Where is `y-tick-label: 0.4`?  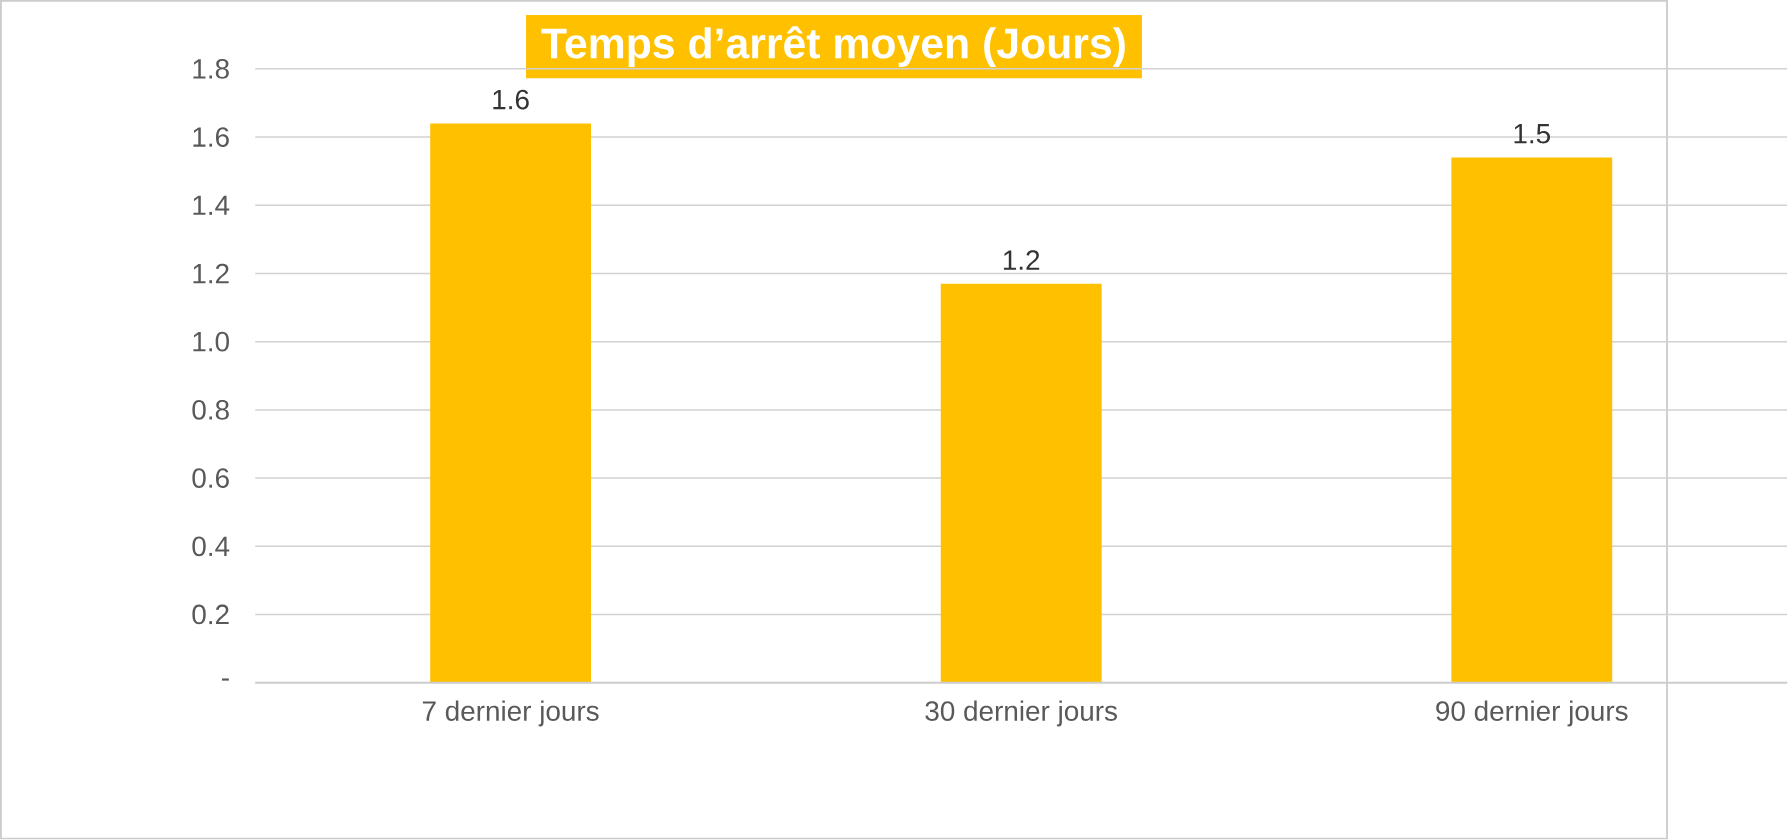
y-tick-label: 0.4 is located at coordinates (211, 546).